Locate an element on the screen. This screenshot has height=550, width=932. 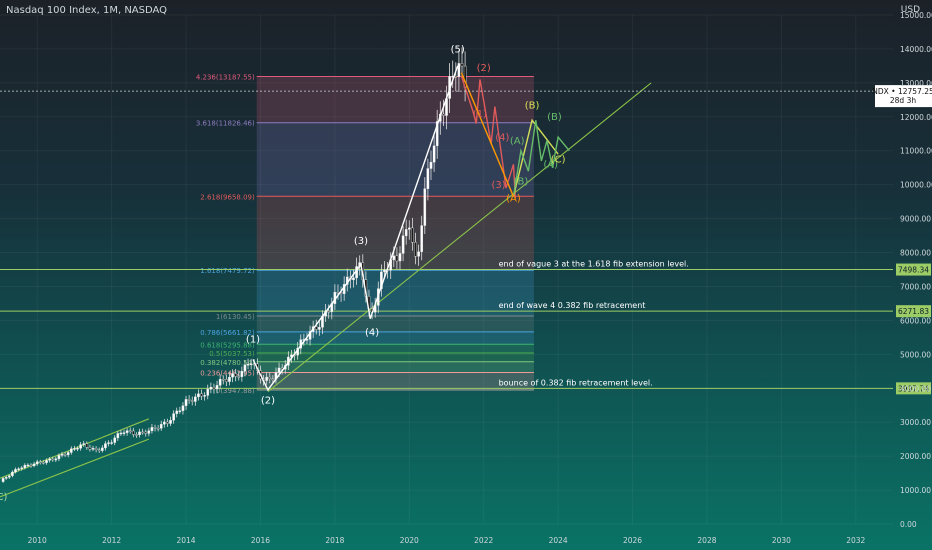
x-tick-label: 2018 is located at coordinates (334, 540).